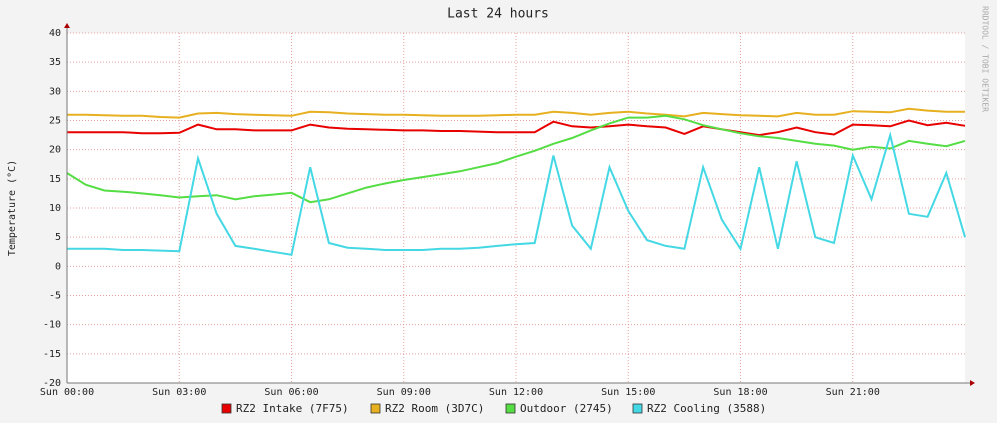 This screenshot has width=997, height=423. What do you see at coordinates (55, 91) in the screenshot?
I see `y-tick-label: 30` at bounding box center [55, 91].